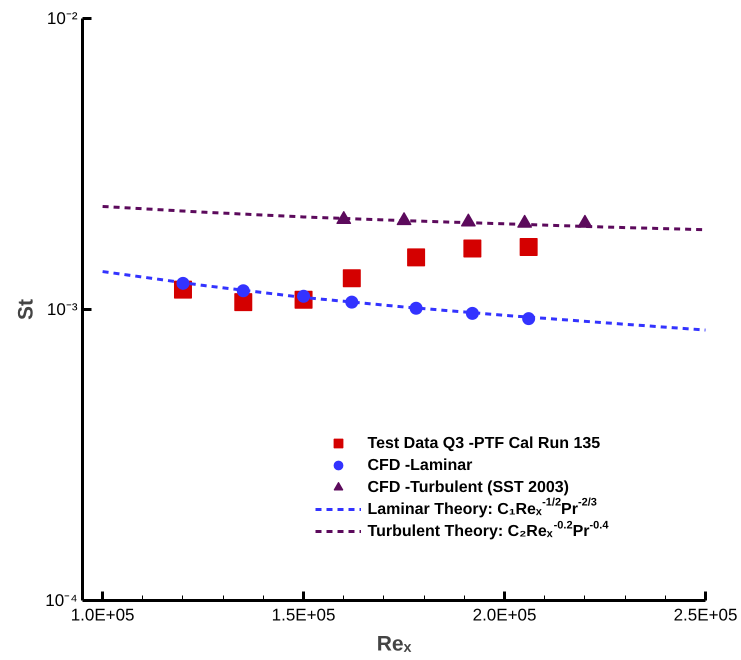  Describe the element at coordinates (403, 301) in the screenshot. I see `line-series` at that location.